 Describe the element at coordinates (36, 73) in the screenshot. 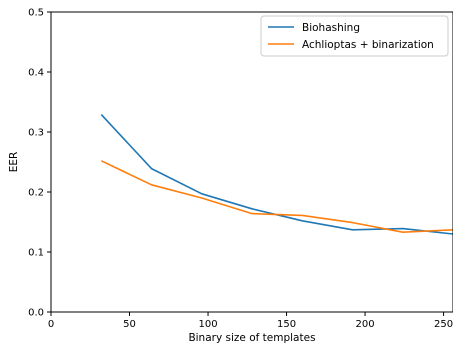

I see `y-tick-label: 0.4` at that location.